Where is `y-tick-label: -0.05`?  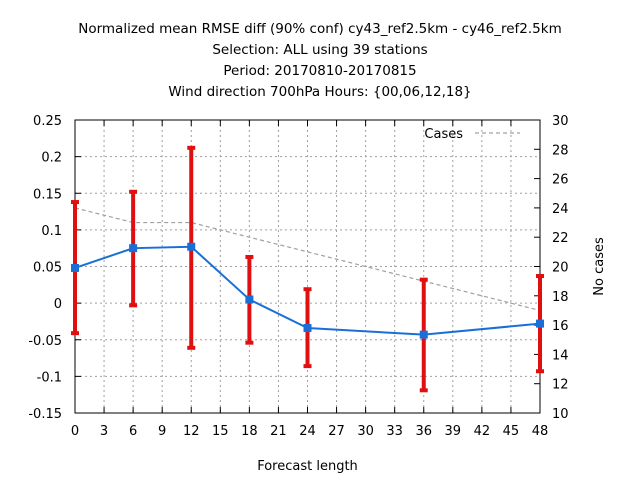 y-tick-label: -0.05 is located at coordinates (45, 341).